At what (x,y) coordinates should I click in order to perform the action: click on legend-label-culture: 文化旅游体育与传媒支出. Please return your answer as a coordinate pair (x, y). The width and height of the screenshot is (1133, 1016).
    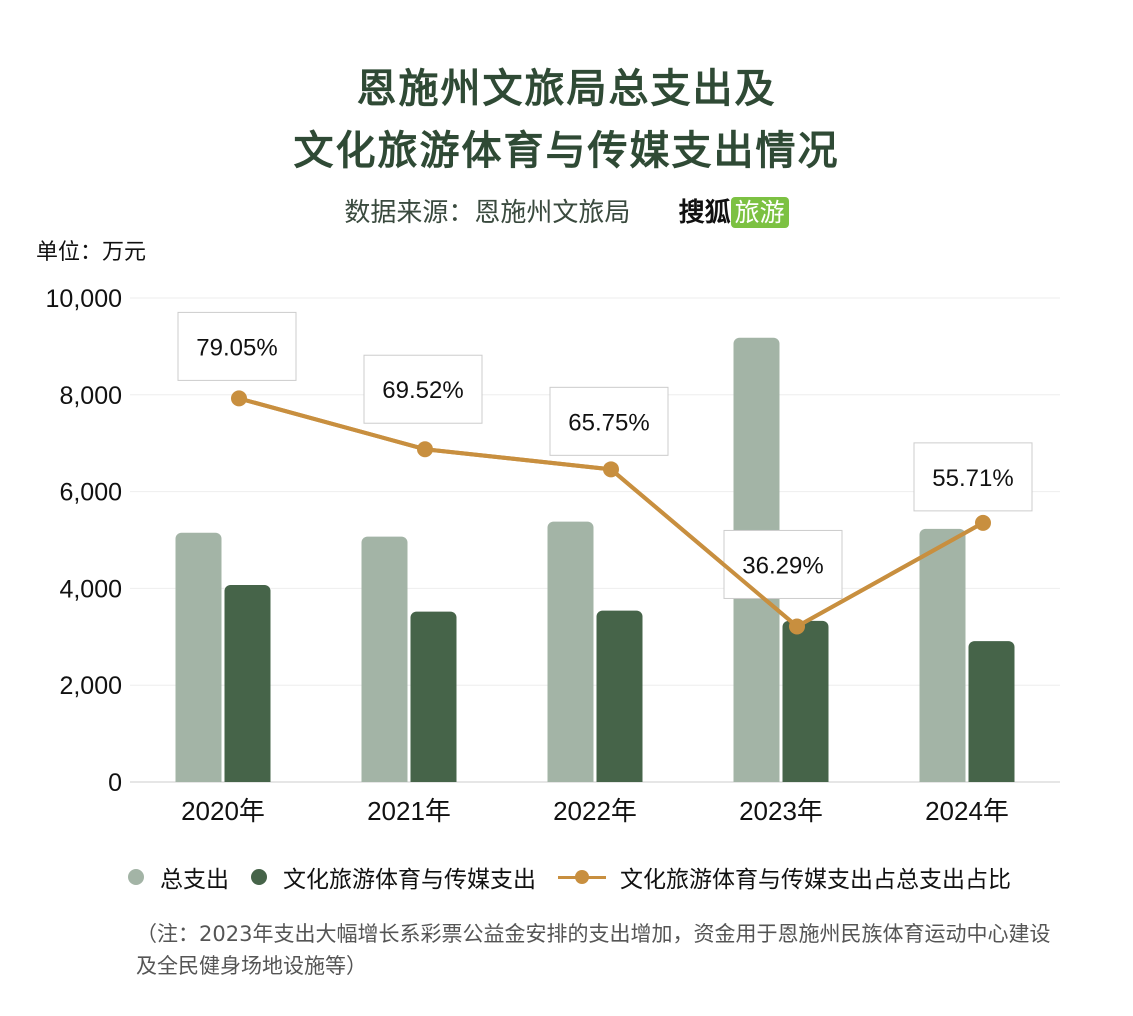
    Looking at the image, I should click on (409, 880).